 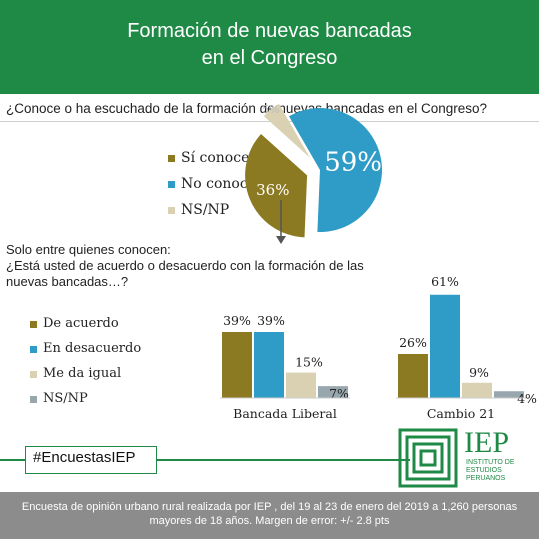 What do you see at coordinates (309, 362) in the screenshot?
I see `bar-value-label: 15%` at bounding box center [309, 362].